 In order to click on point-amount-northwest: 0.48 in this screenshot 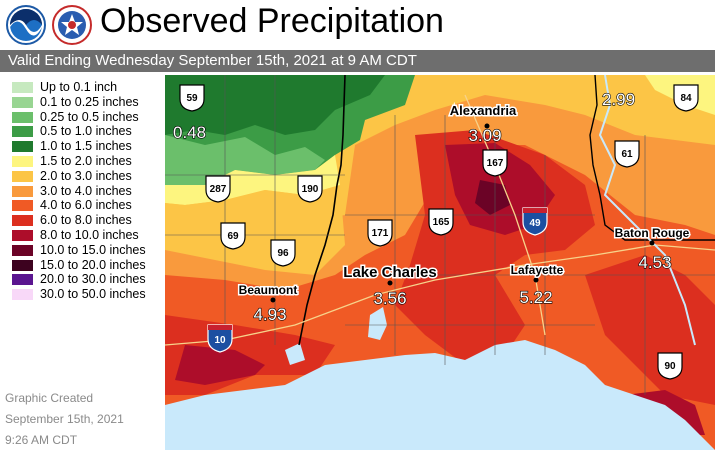, I will do `click(189, 132)`.